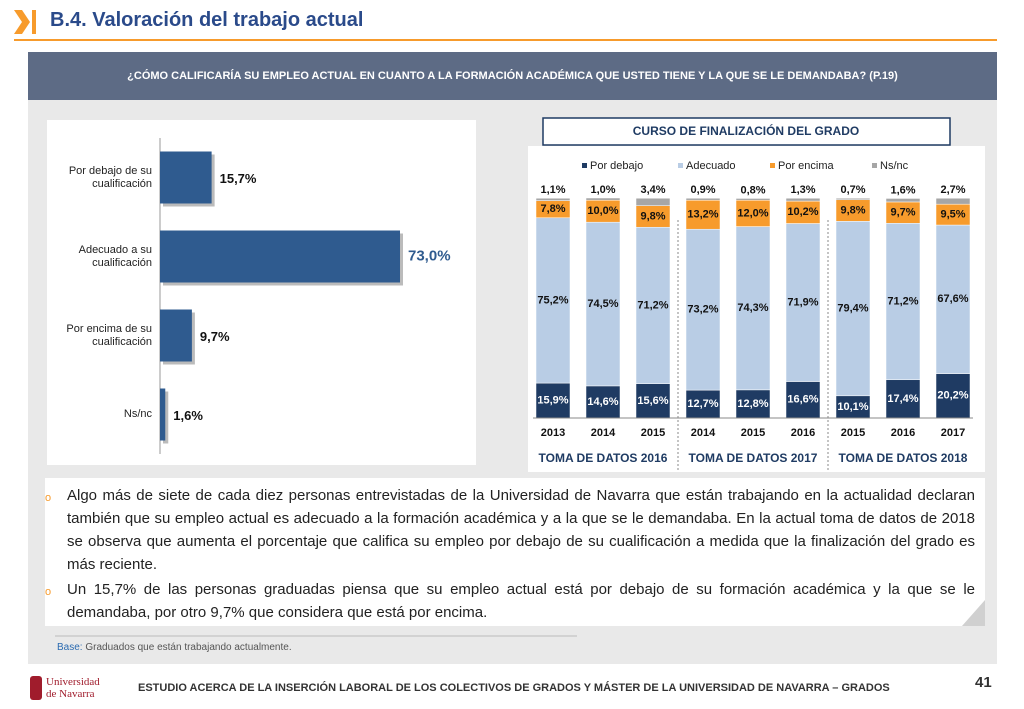  I want to click on page-number: 41, so click(983, 682).